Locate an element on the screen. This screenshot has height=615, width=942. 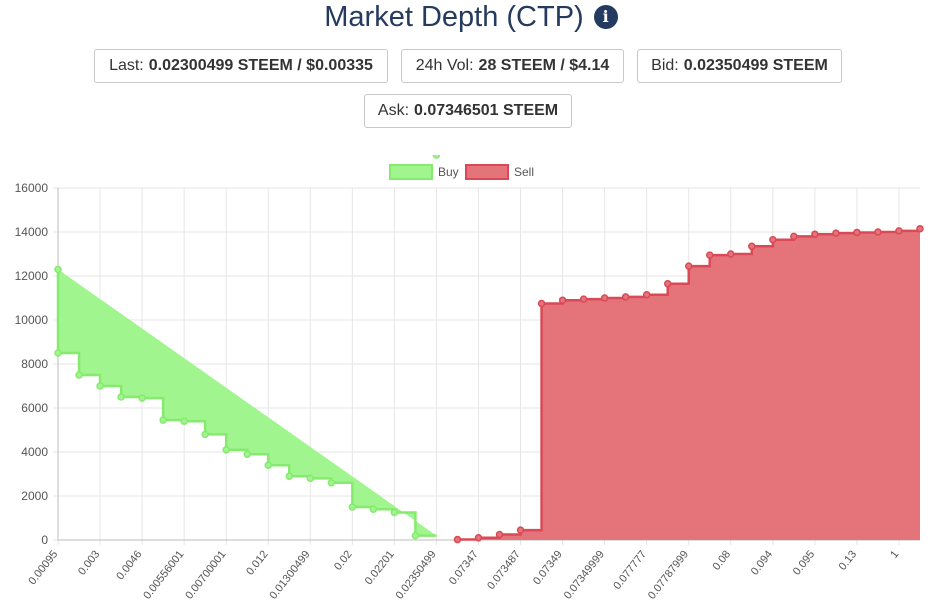
page-title: Market Depth (CTP) is located at coordinates (454, 17).